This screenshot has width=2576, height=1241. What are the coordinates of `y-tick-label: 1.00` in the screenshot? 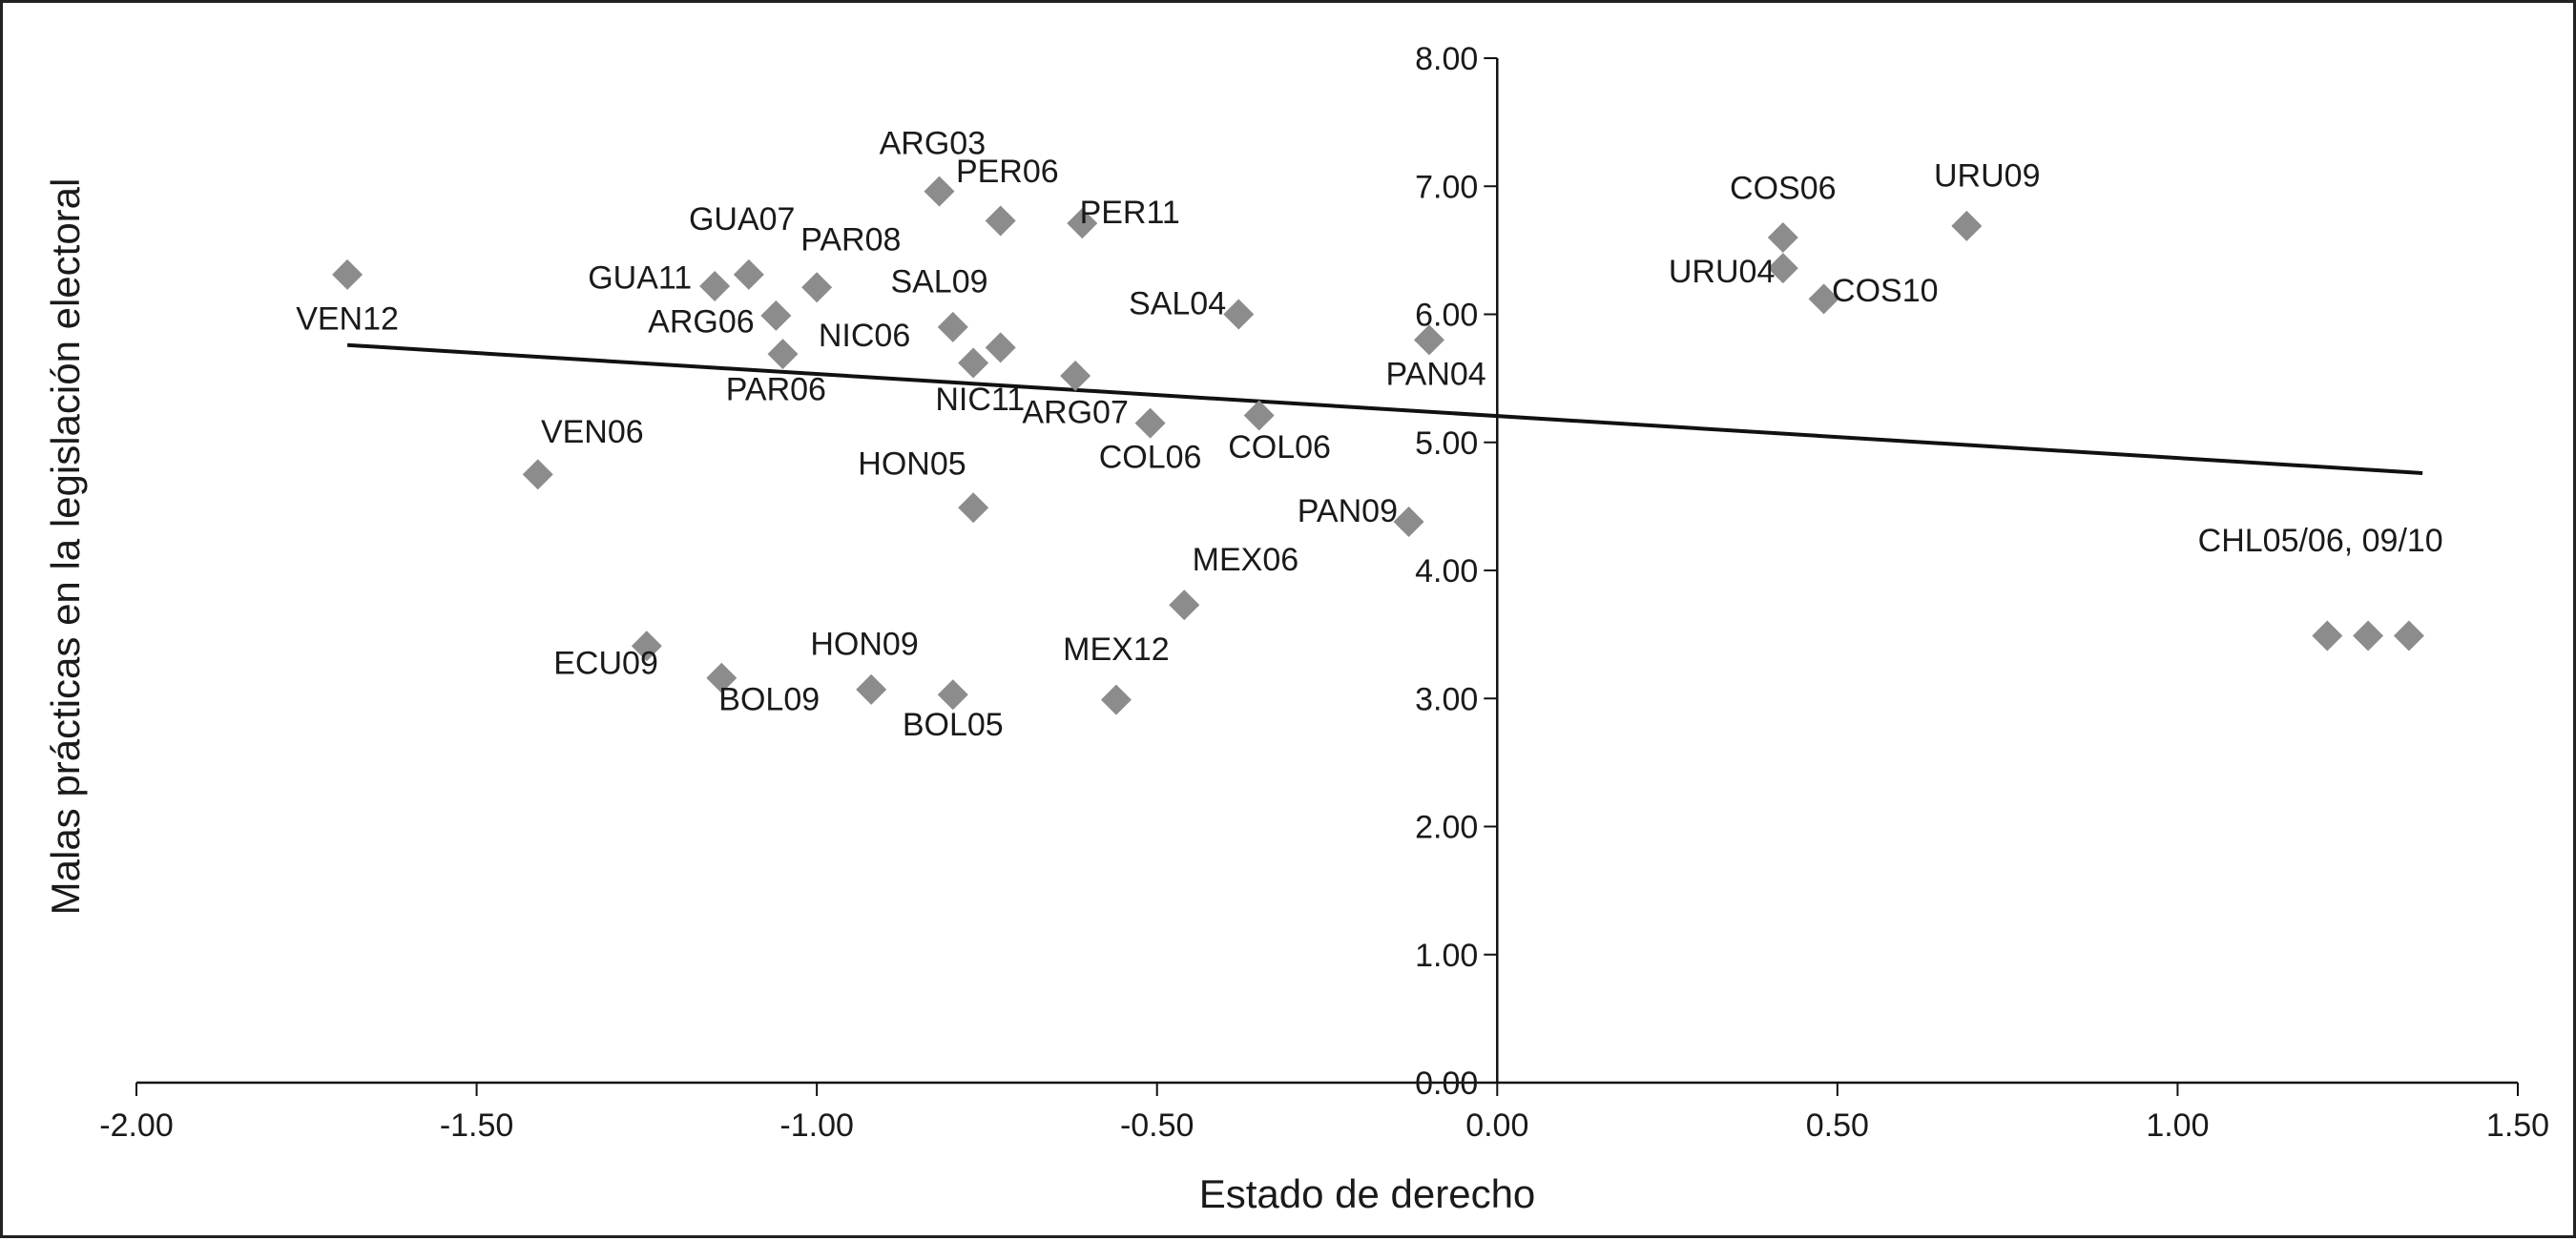 It's located at (1446, 956).